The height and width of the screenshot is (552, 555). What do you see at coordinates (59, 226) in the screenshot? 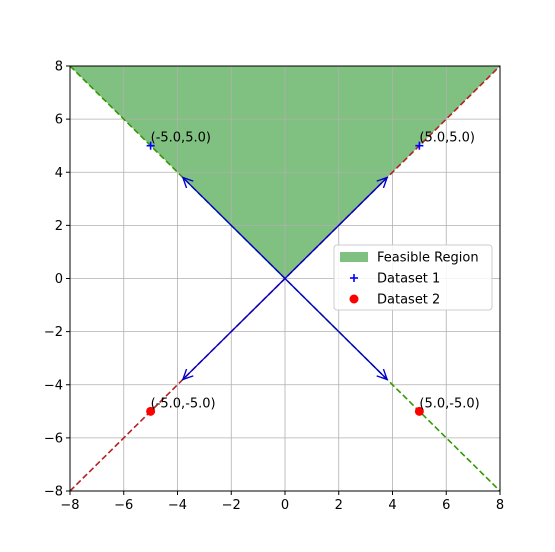
I see `y-tick-label: 2` at bounding box center [59, 226].